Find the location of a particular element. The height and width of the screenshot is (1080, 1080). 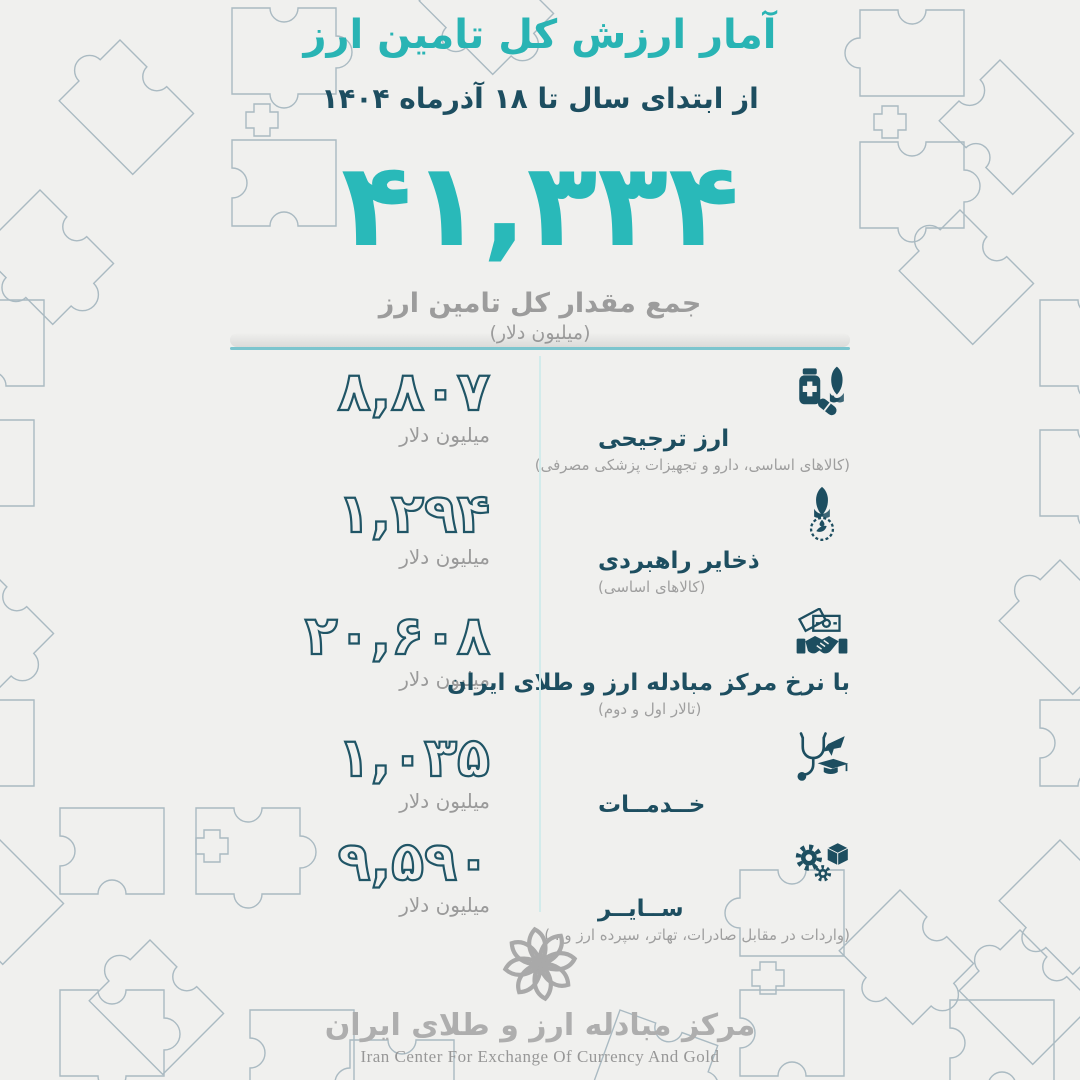

category-label: با نرخ مرکز مبادله ارز و طلای ایران is located at coordinates (648, 683).